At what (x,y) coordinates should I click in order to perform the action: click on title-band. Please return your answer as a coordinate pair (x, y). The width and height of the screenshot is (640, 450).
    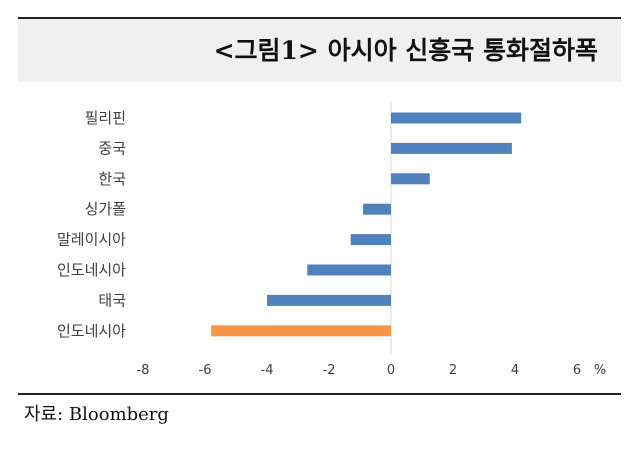
    Looking at the image, I should click on (319, 50).